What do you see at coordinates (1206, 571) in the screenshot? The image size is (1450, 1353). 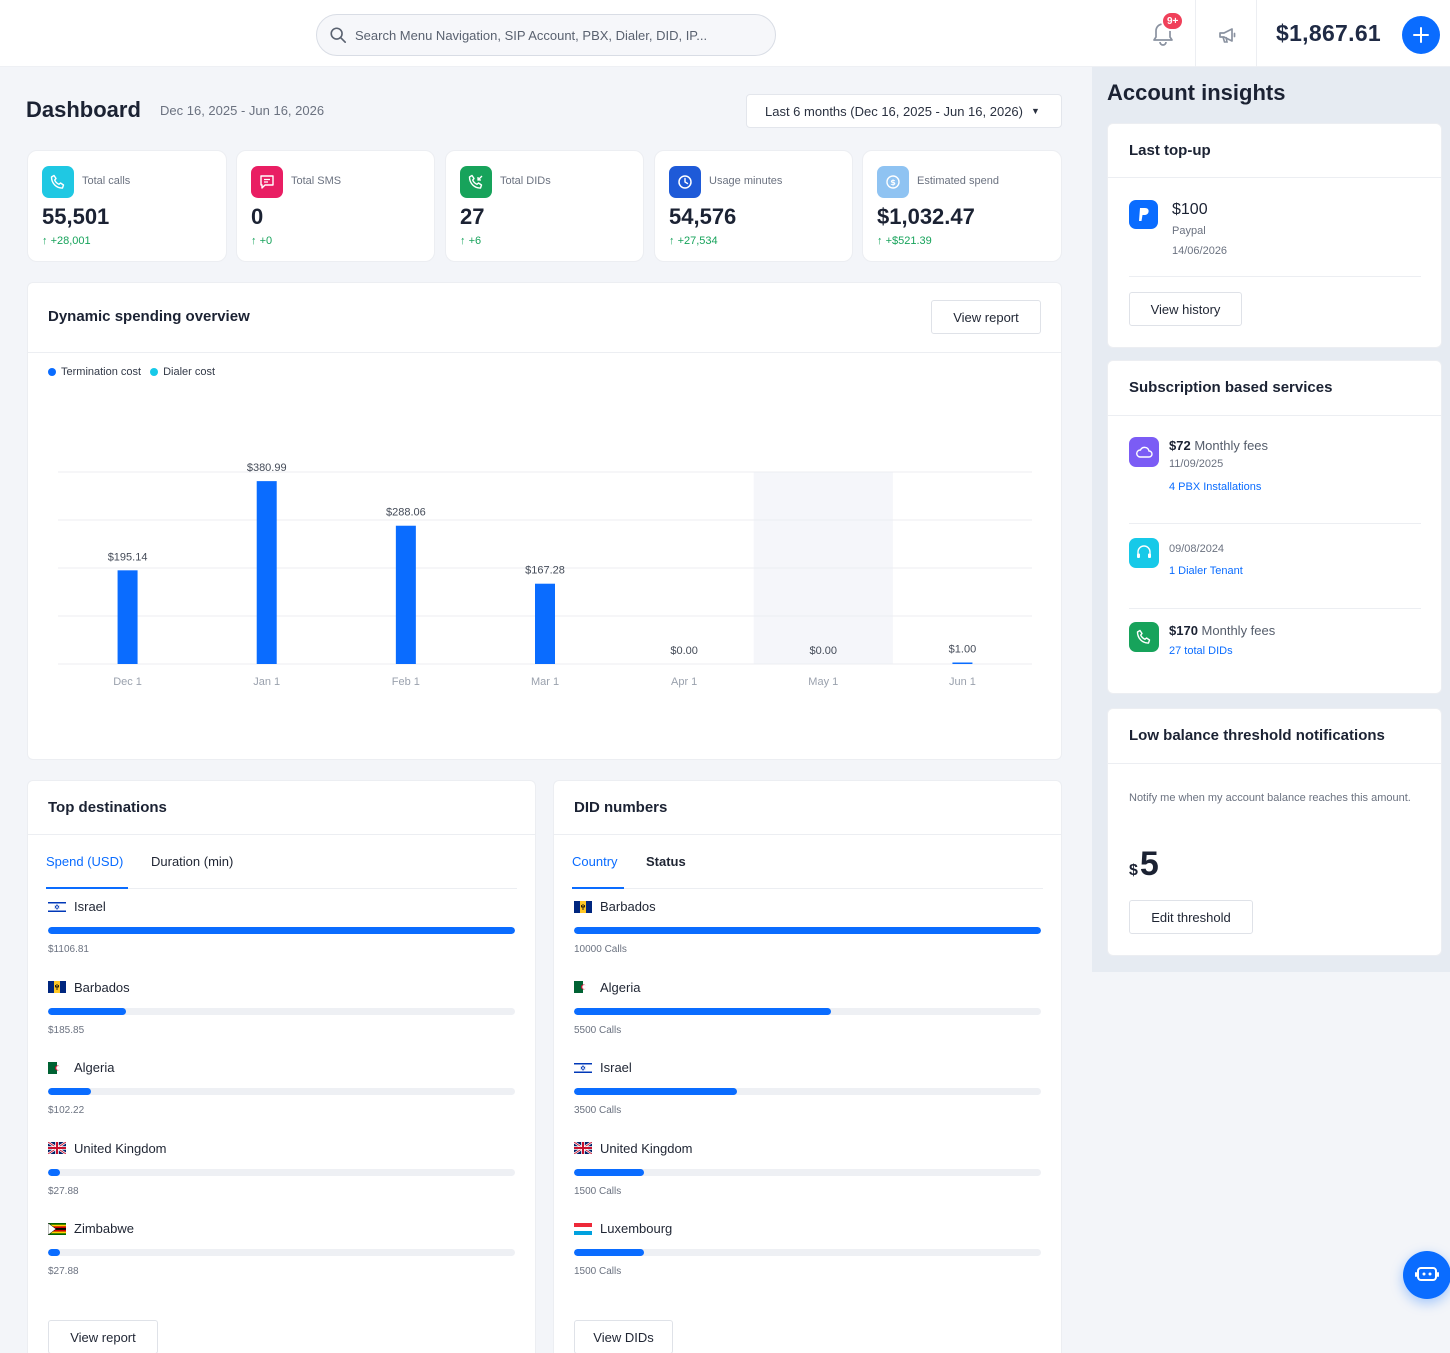 I see `dialer-tenant-link: 1 Dialer Tenant` at bounding box center [1206, 571].